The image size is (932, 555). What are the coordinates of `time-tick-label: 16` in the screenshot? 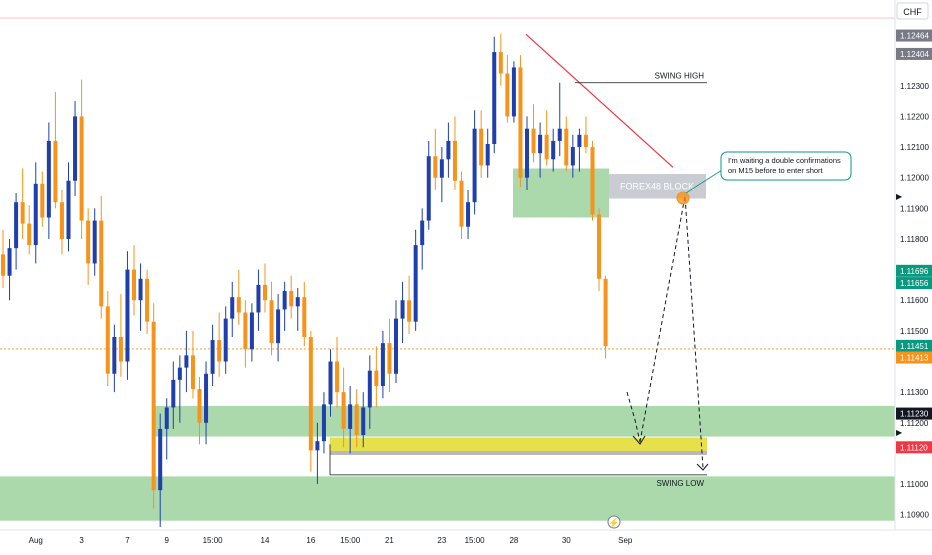 It's located at (310, 540).